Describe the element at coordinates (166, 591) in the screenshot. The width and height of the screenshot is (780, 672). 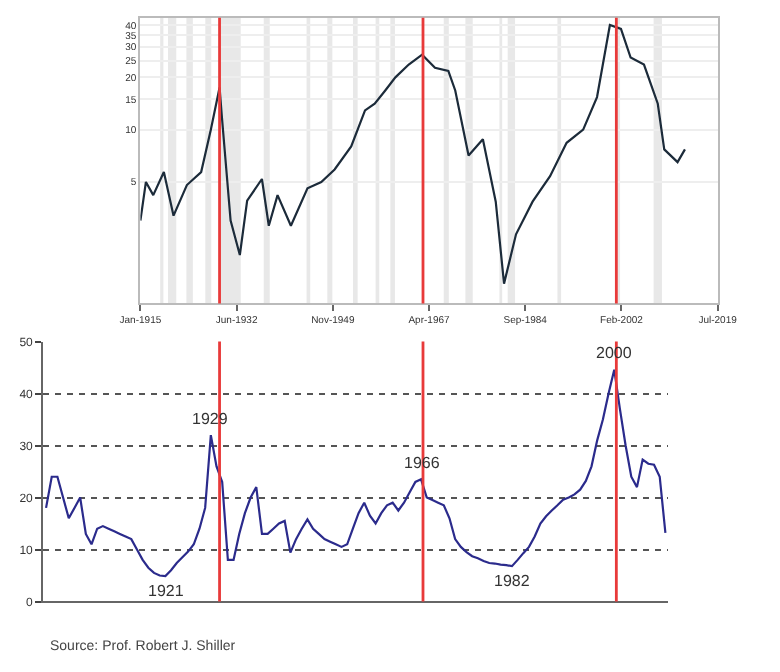
I see `annotation: 1921` at that location.